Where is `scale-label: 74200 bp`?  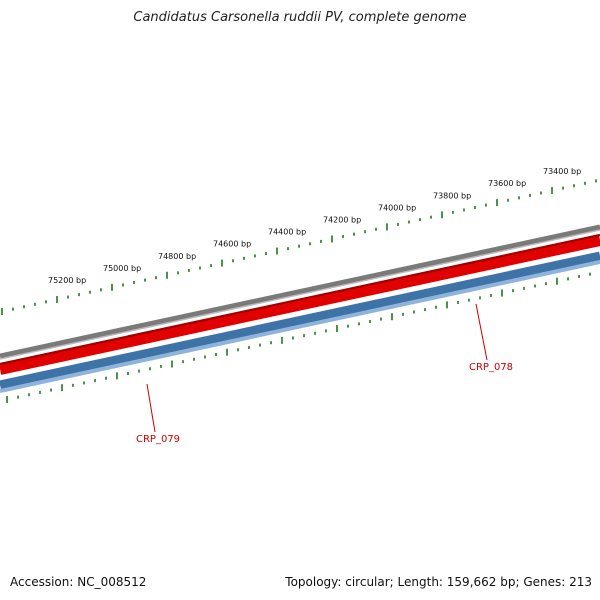
scale-label: 74200 bp is located at coordinates (342, 220).